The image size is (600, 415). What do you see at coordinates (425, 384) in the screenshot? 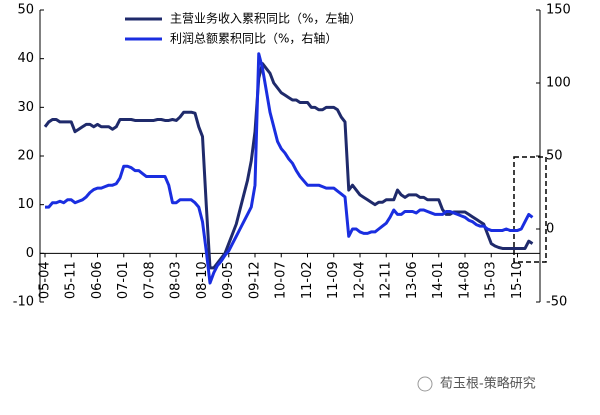
I see `watermark-icon` at bounding box center [425, 384].